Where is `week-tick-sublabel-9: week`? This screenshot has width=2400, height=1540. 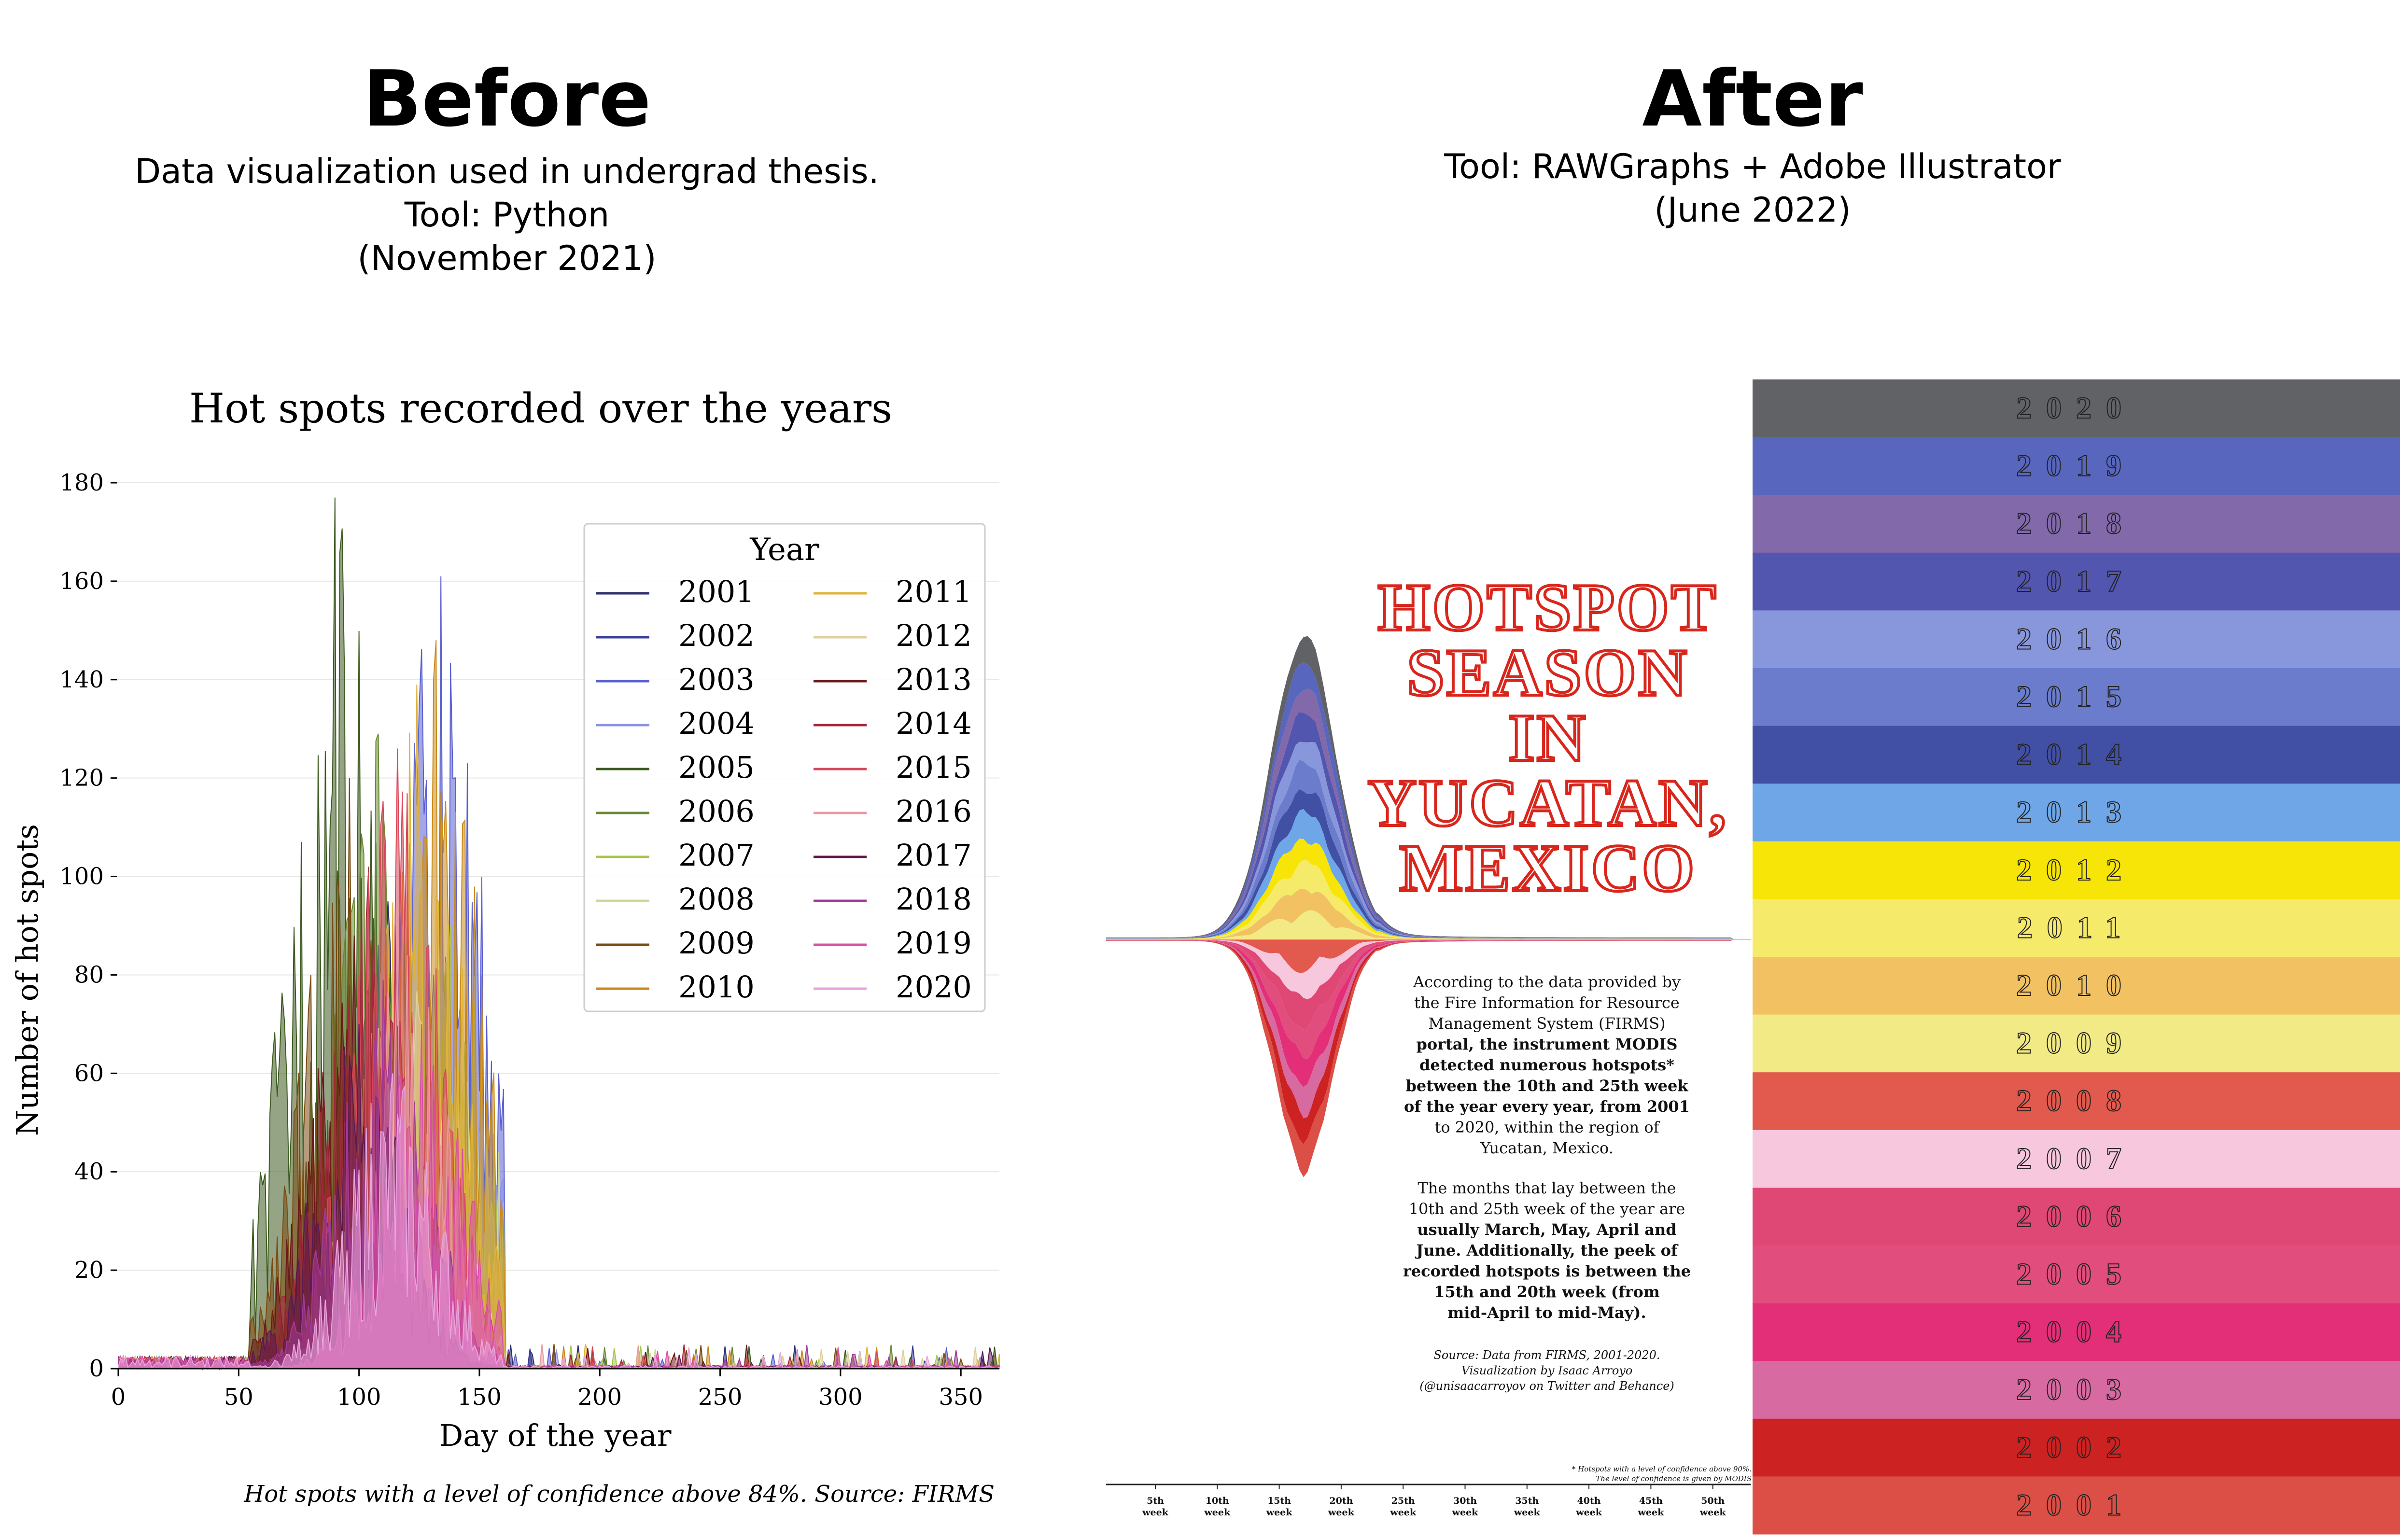 week-tick-sublabel-9: week is located at coordinates (1651, 1513).